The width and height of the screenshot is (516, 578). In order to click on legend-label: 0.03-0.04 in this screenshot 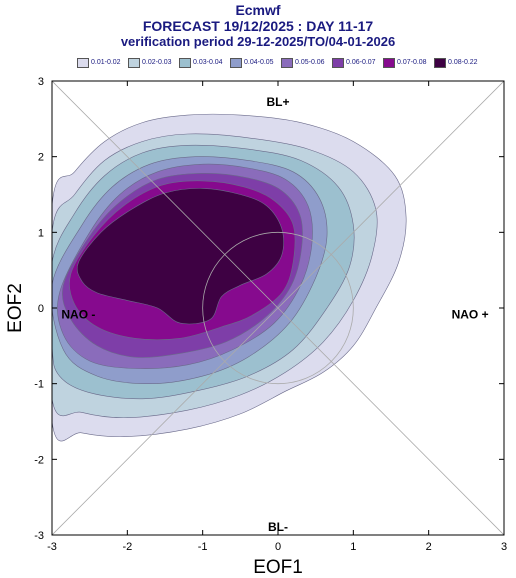, I will do `click(208, 62)`.